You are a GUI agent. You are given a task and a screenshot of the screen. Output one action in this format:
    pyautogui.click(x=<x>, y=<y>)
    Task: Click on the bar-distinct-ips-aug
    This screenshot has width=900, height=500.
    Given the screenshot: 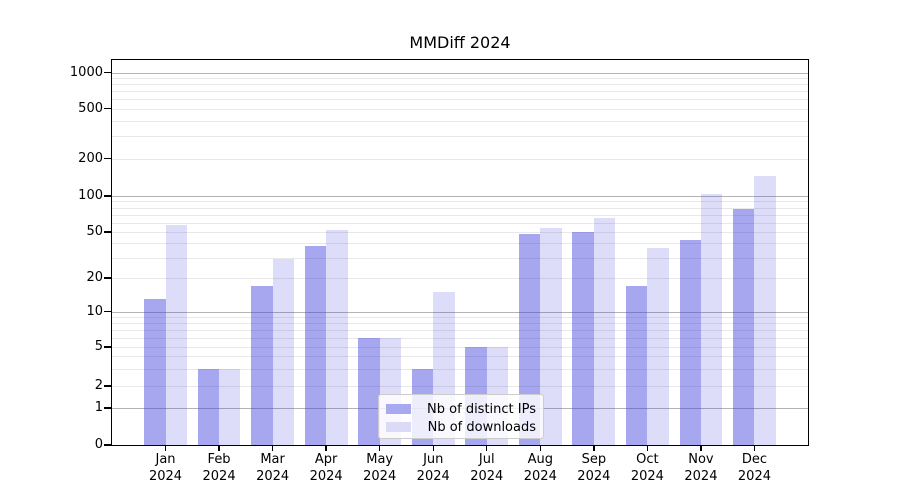 What is the action you would take?
    pyautogui.click(x=529, y=339)
    